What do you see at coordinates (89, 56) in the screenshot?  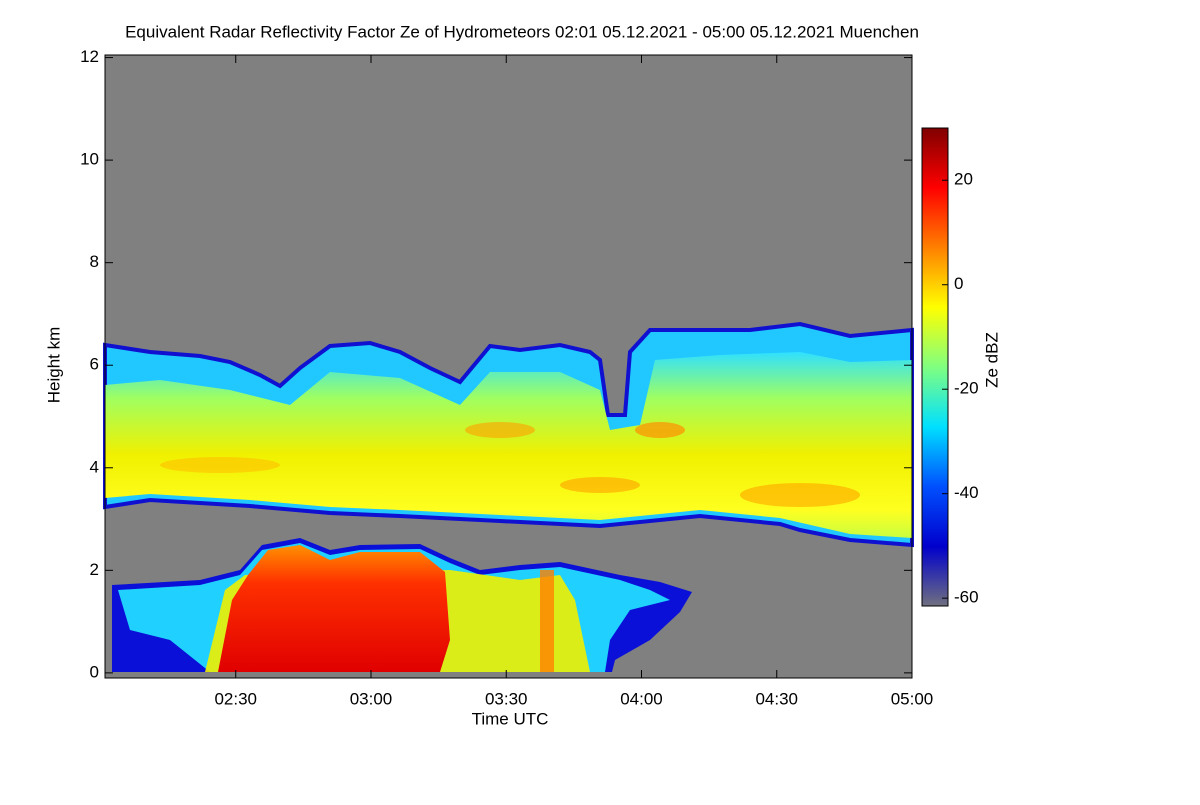 I see `y-tick-label: 12` at bounding box center [89, 56].